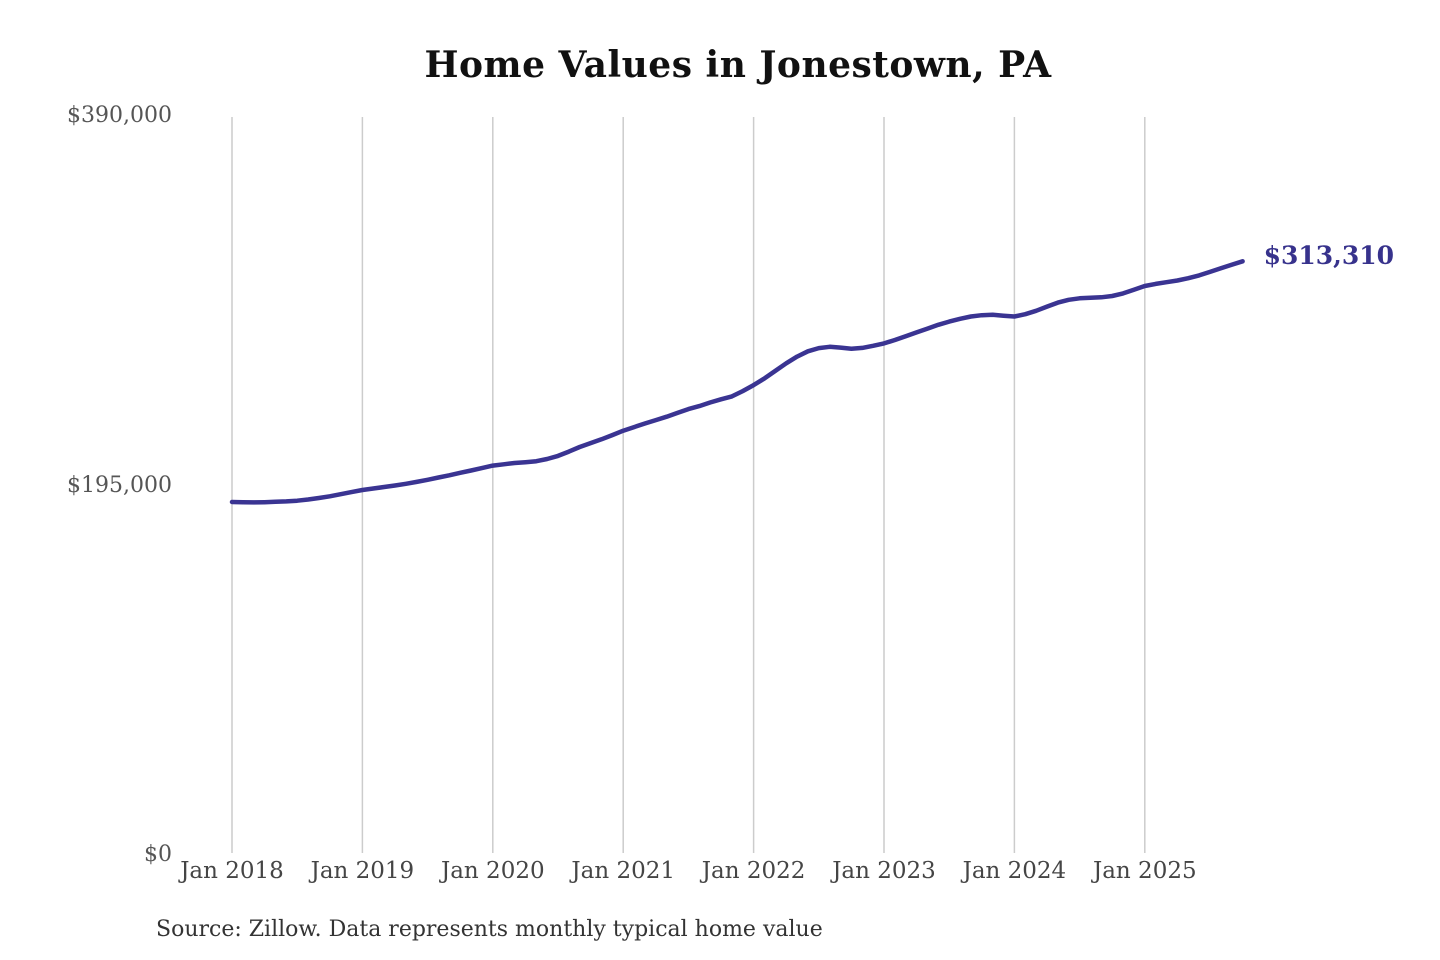 The height and width of the screenshot is (960, 1440). I want to click on x-tick-label: Jan 2019, so click(362, 871).